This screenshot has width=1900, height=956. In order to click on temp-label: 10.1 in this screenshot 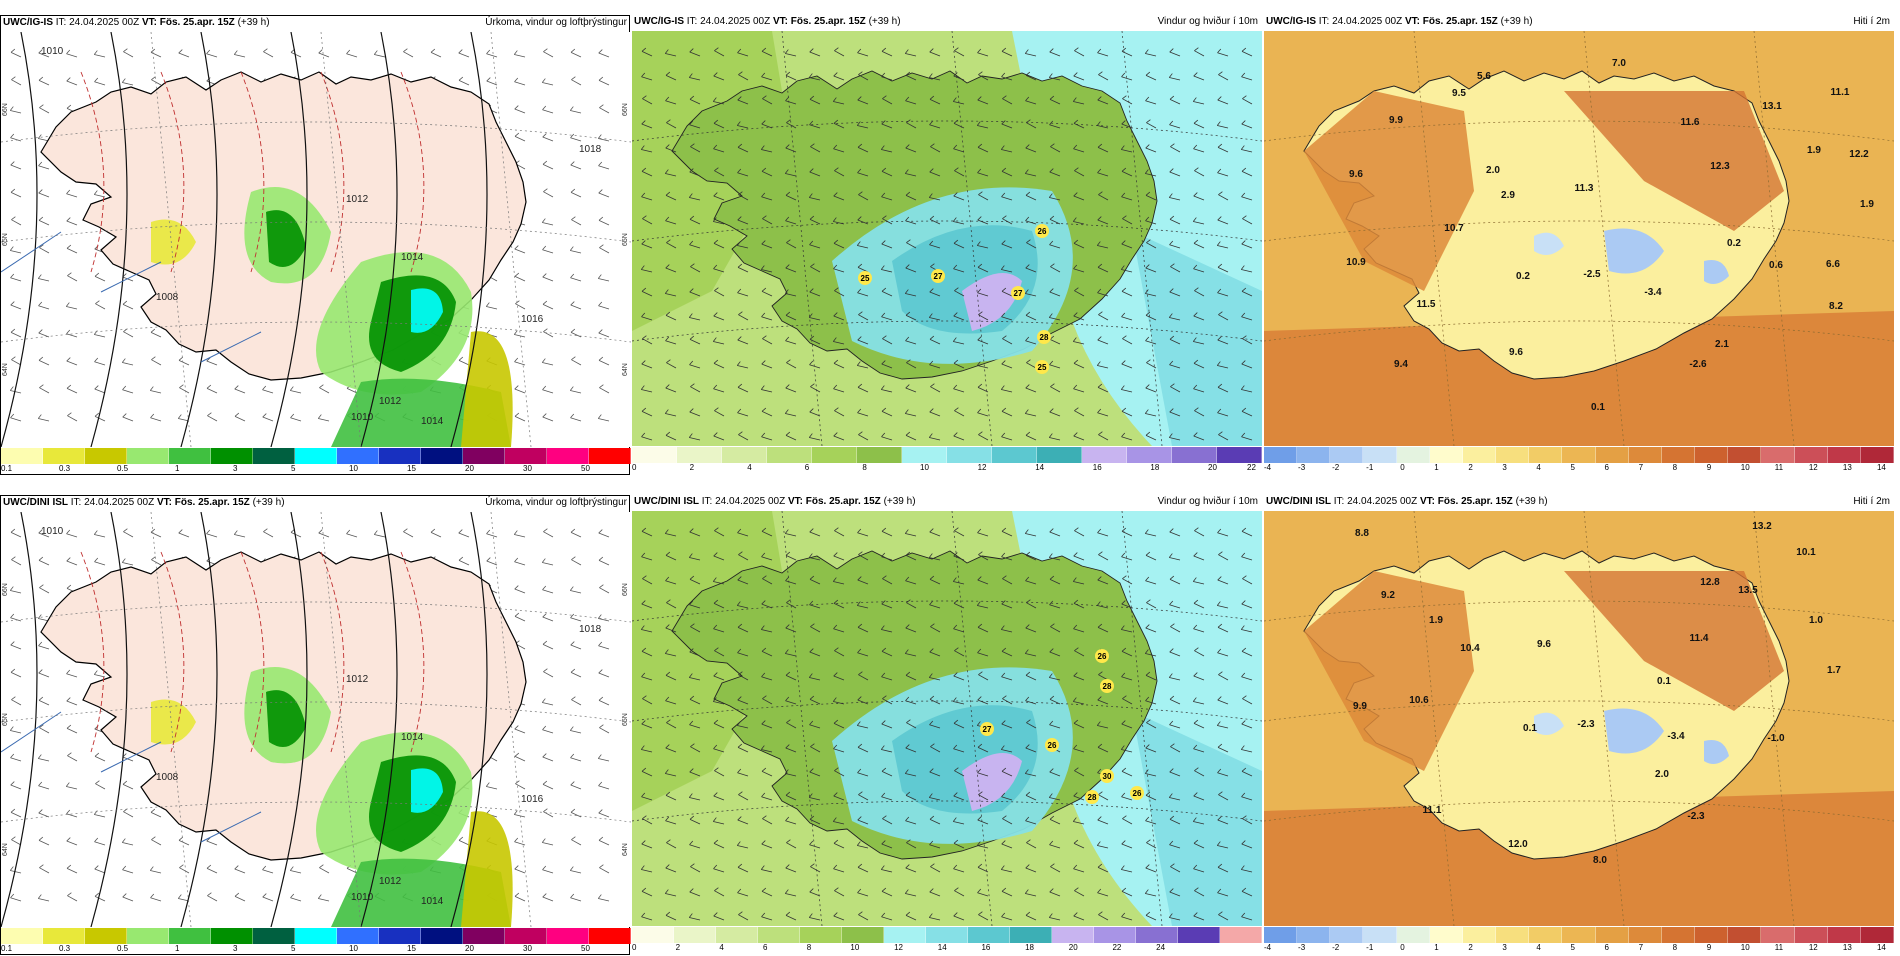, I will do `click(1806, 552)`.